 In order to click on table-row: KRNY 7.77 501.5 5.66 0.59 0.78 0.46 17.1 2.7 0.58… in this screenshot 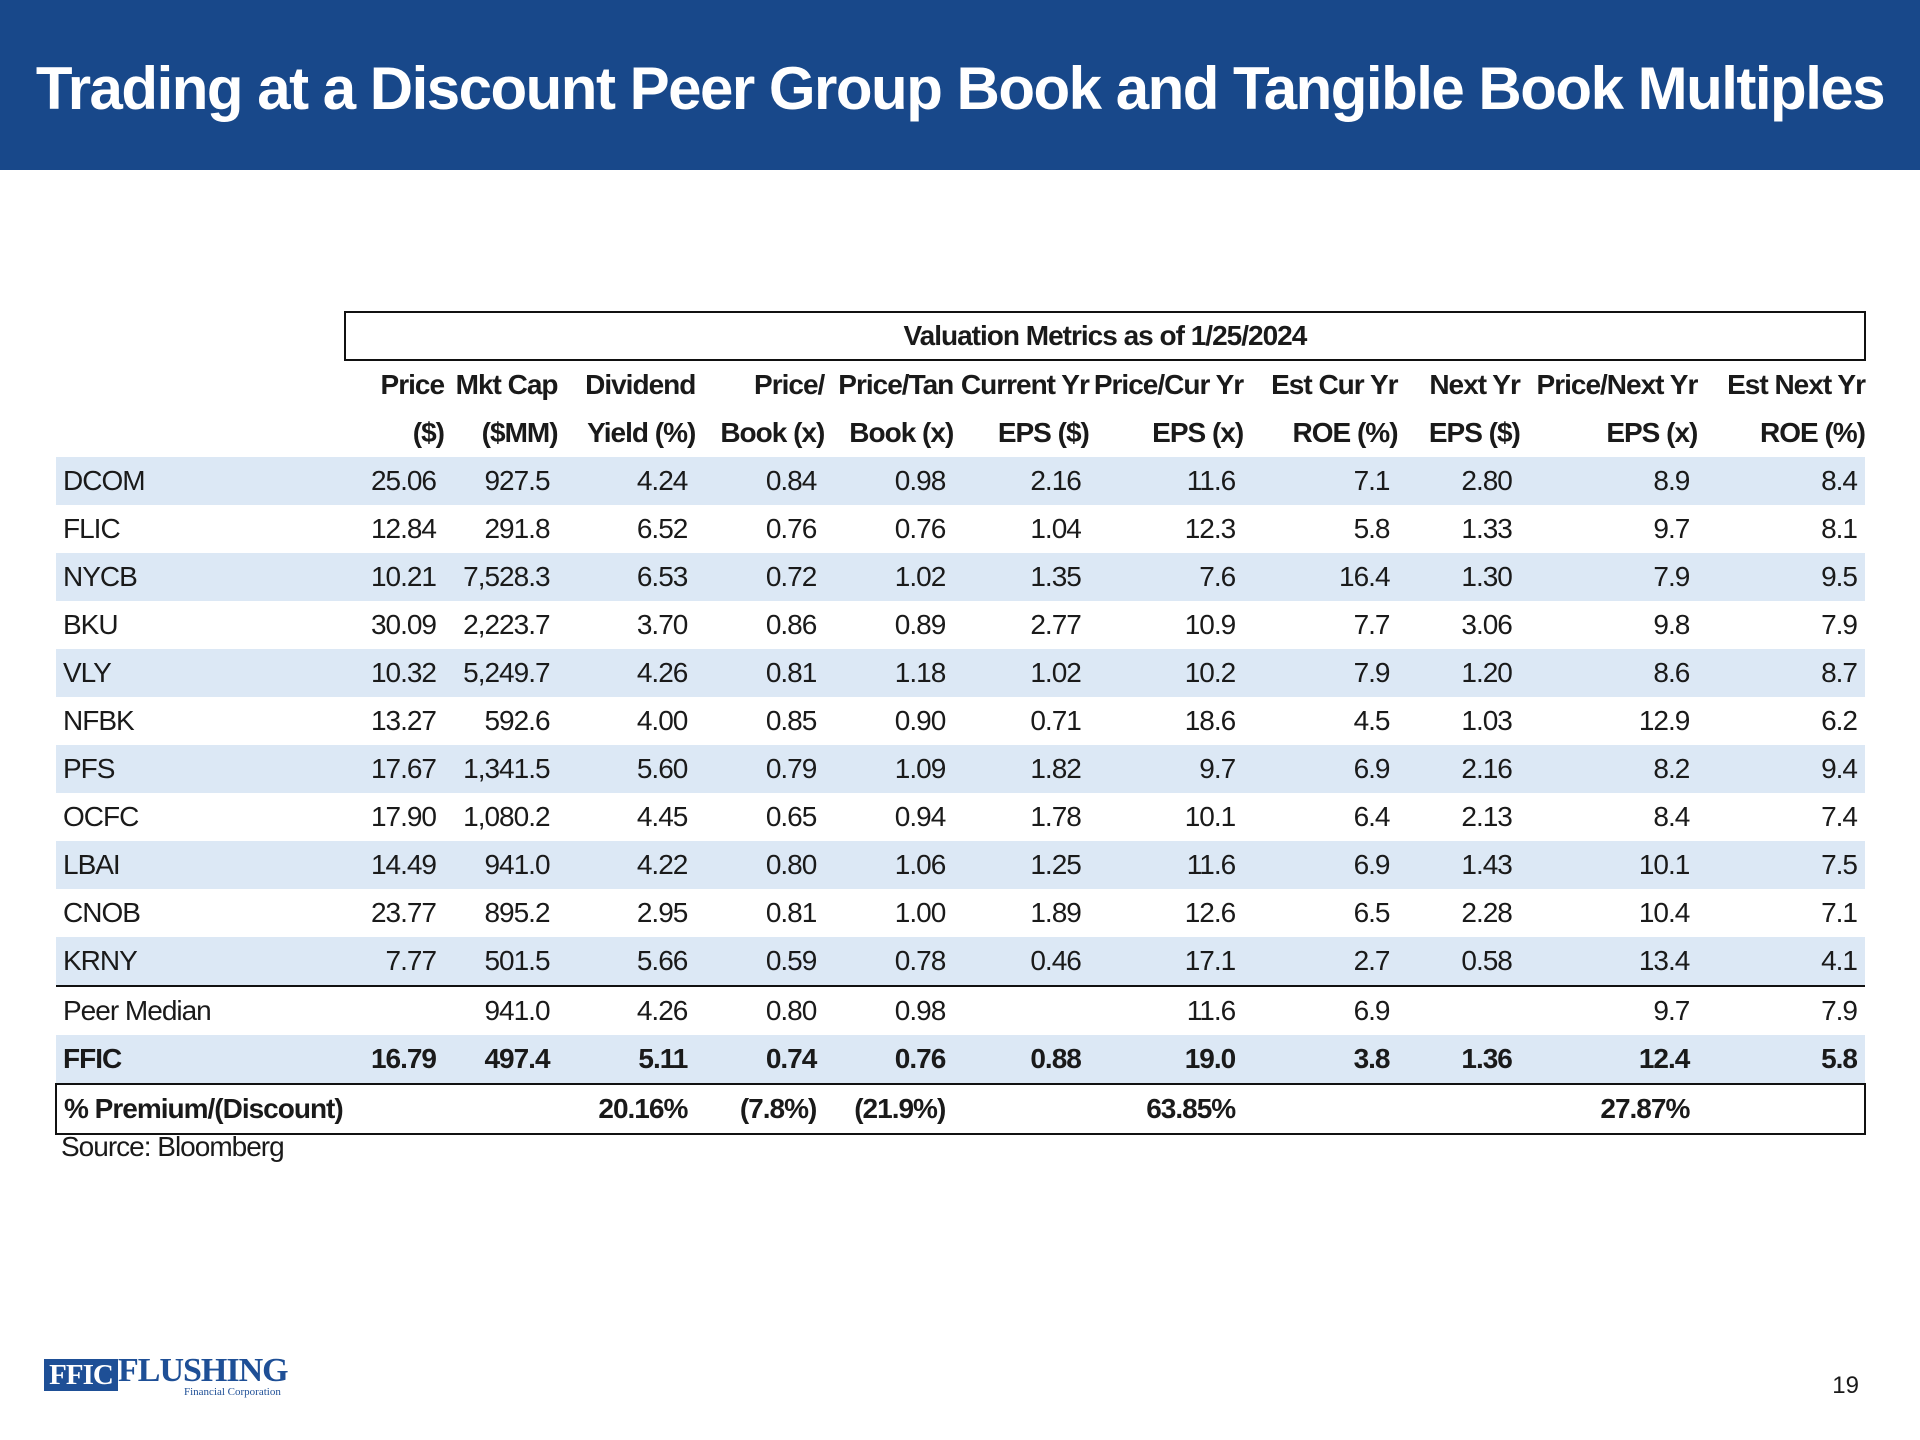, I will do `click(960, 961)`.